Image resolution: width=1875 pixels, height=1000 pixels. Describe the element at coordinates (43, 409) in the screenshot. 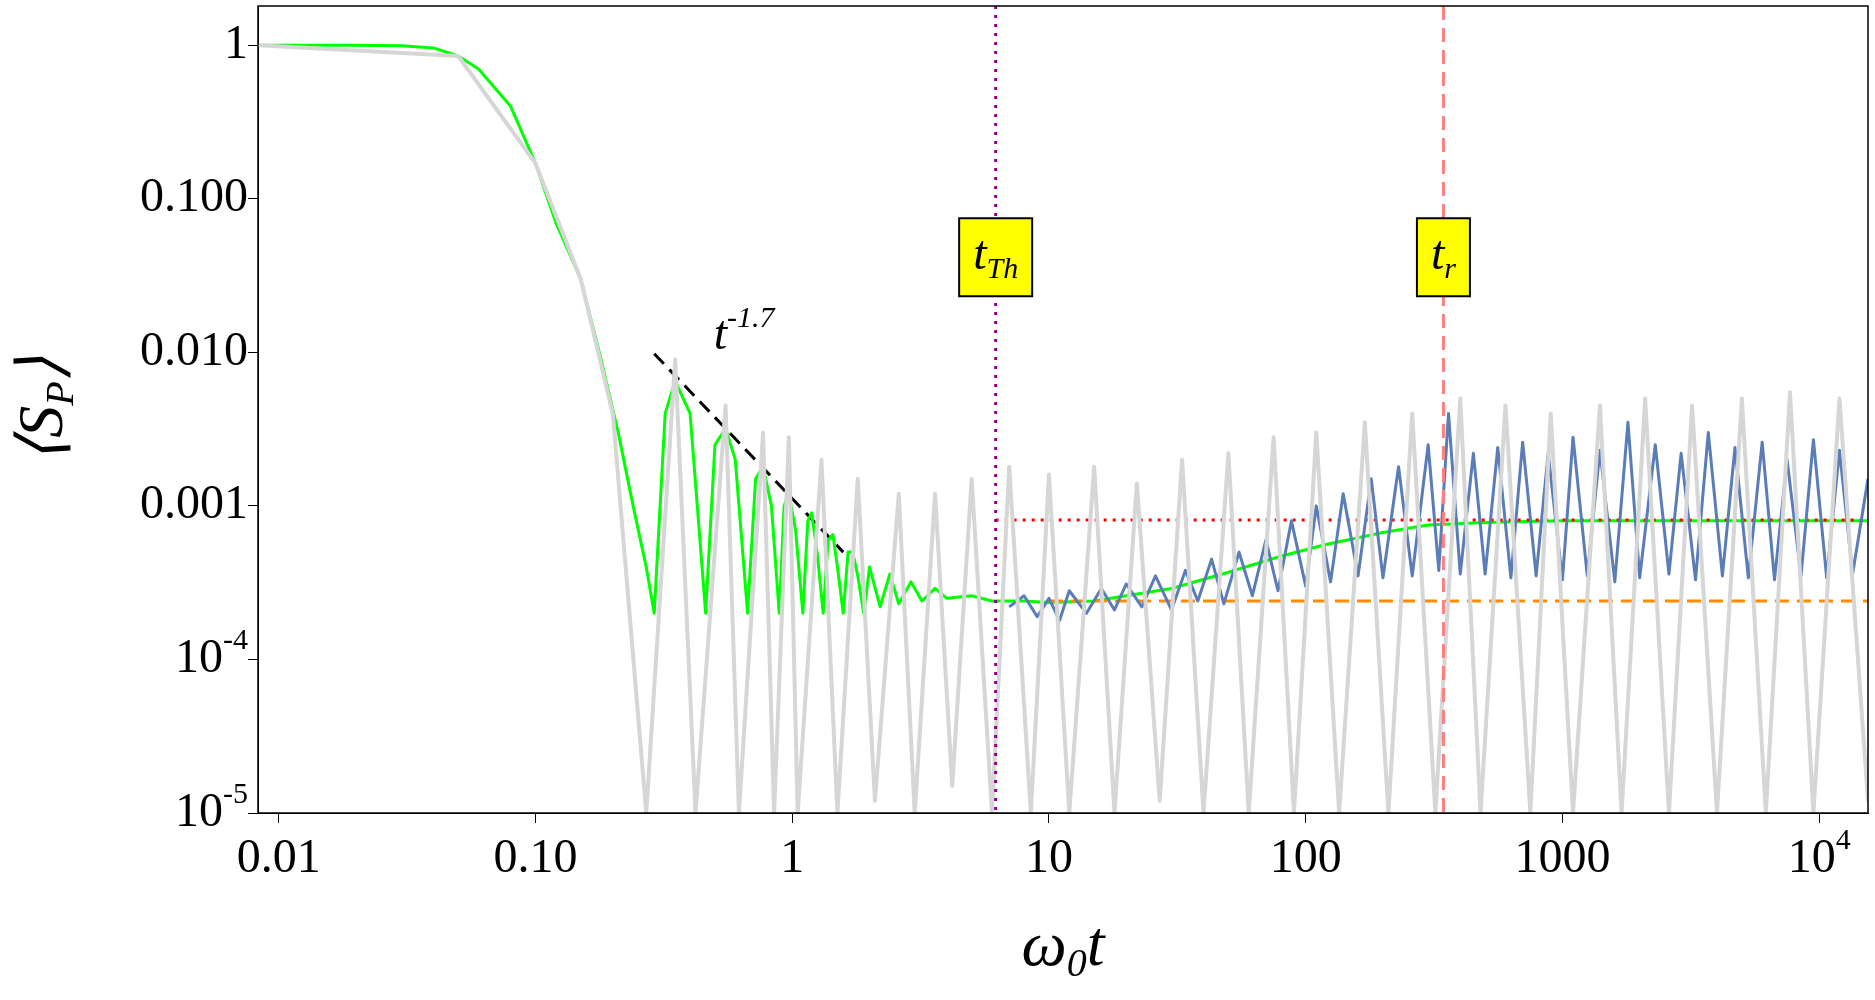

I see `y-axis-title: ⟨SP⟩` at that location.